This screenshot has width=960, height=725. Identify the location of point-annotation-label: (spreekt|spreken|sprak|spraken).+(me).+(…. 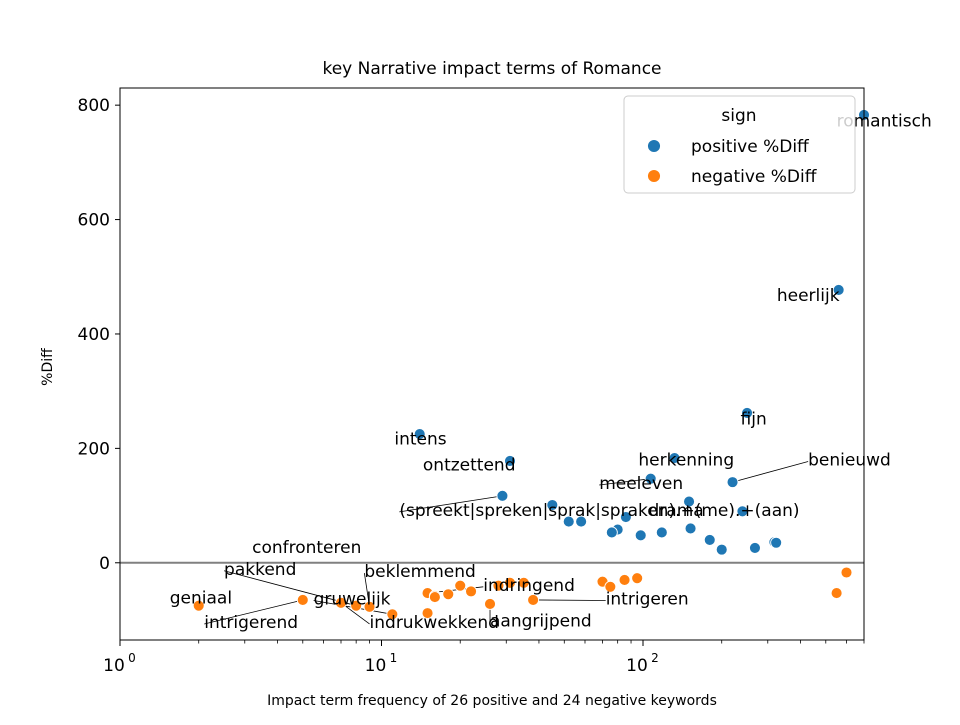
(599, 511).